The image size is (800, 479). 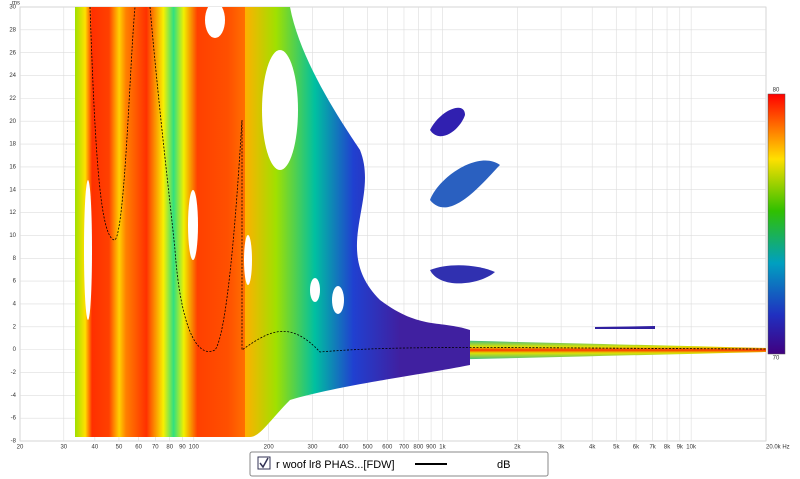 What do you see at coordinates (15, 350) in the screenshot?
I see `y-tick-label: 0` at bounding box center [15, 350].